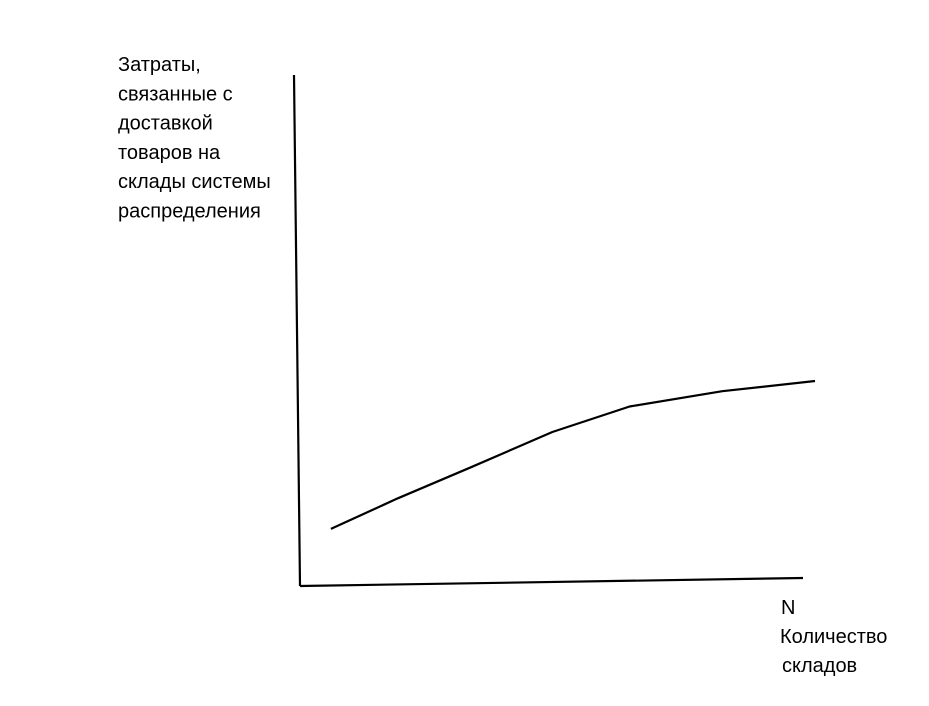  What do you see at coordinates (194, 182) in the screenshot?
I see `y-axis-label: склады системы` at bounding box center [194, 182].